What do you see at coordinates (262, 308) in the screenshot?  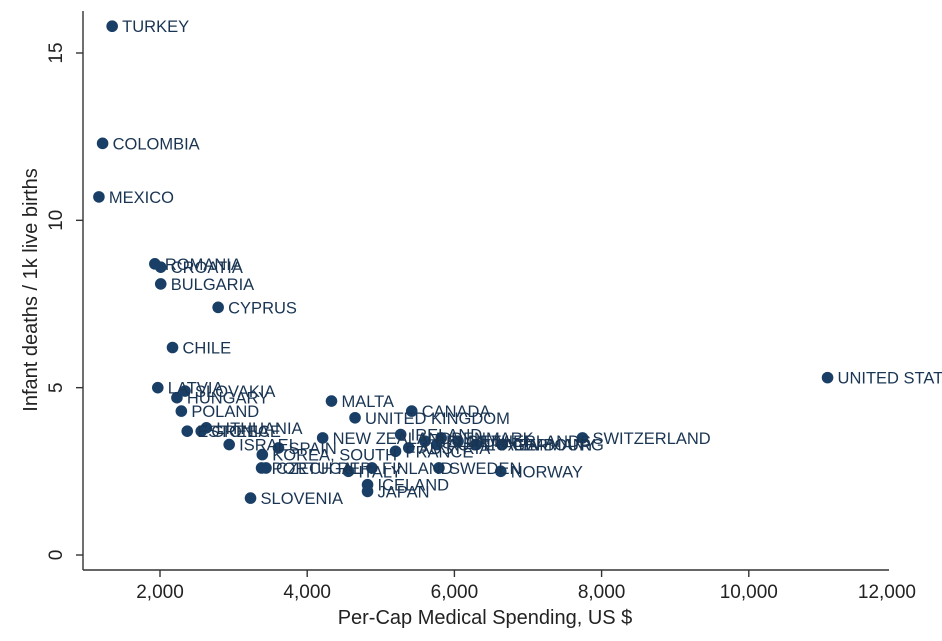 I see `point-label-cyprus: CYPRUS` at bounding box center [262, 308].